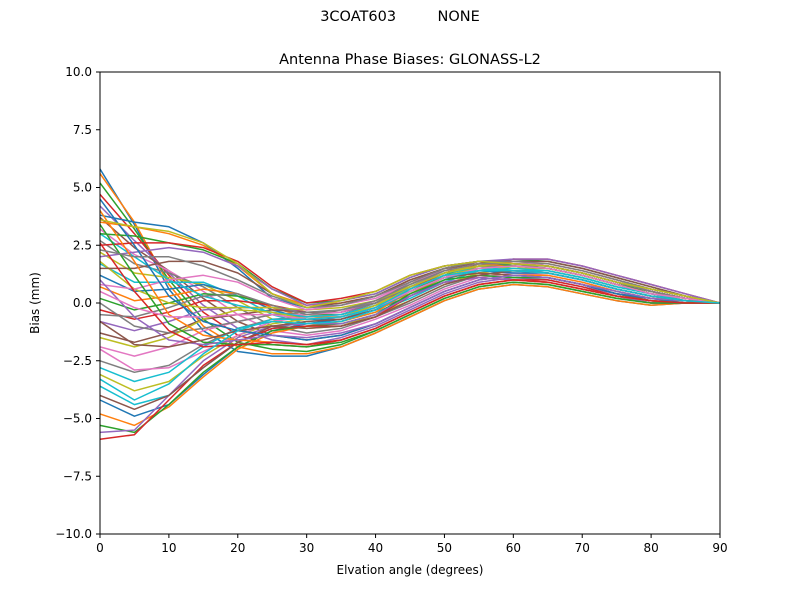 The height and width of the screenshot is (600, 800). Describe the element at coordinates (100, 548) in the screenshot. I see `x-tick-label: 0` at that location.